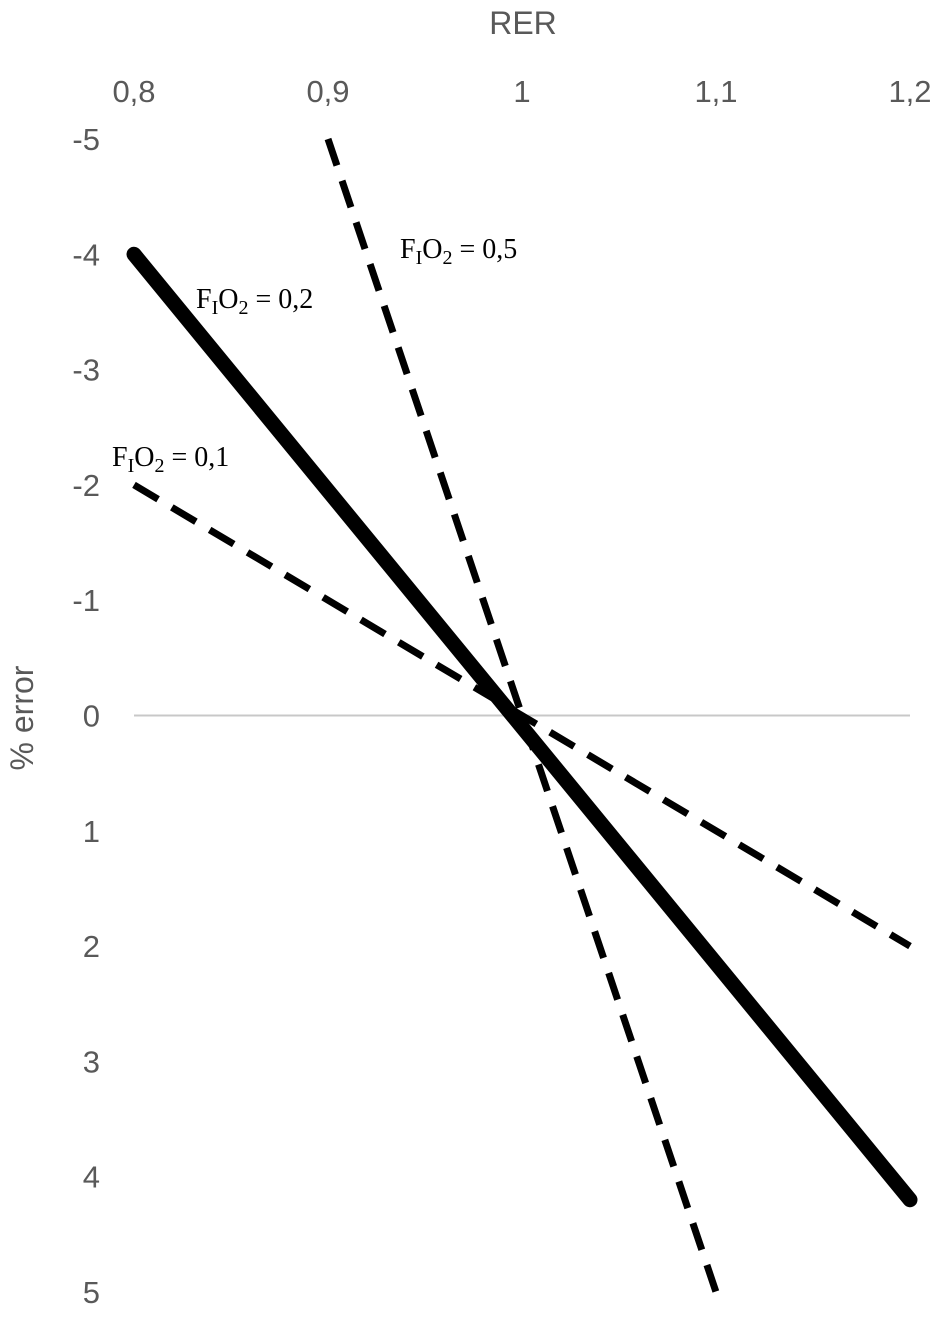 Image resolution: width=950 pixels, height=1324 pixels. I want to click on series-label-3: FIO2 = 0,5, so click(458, 251).